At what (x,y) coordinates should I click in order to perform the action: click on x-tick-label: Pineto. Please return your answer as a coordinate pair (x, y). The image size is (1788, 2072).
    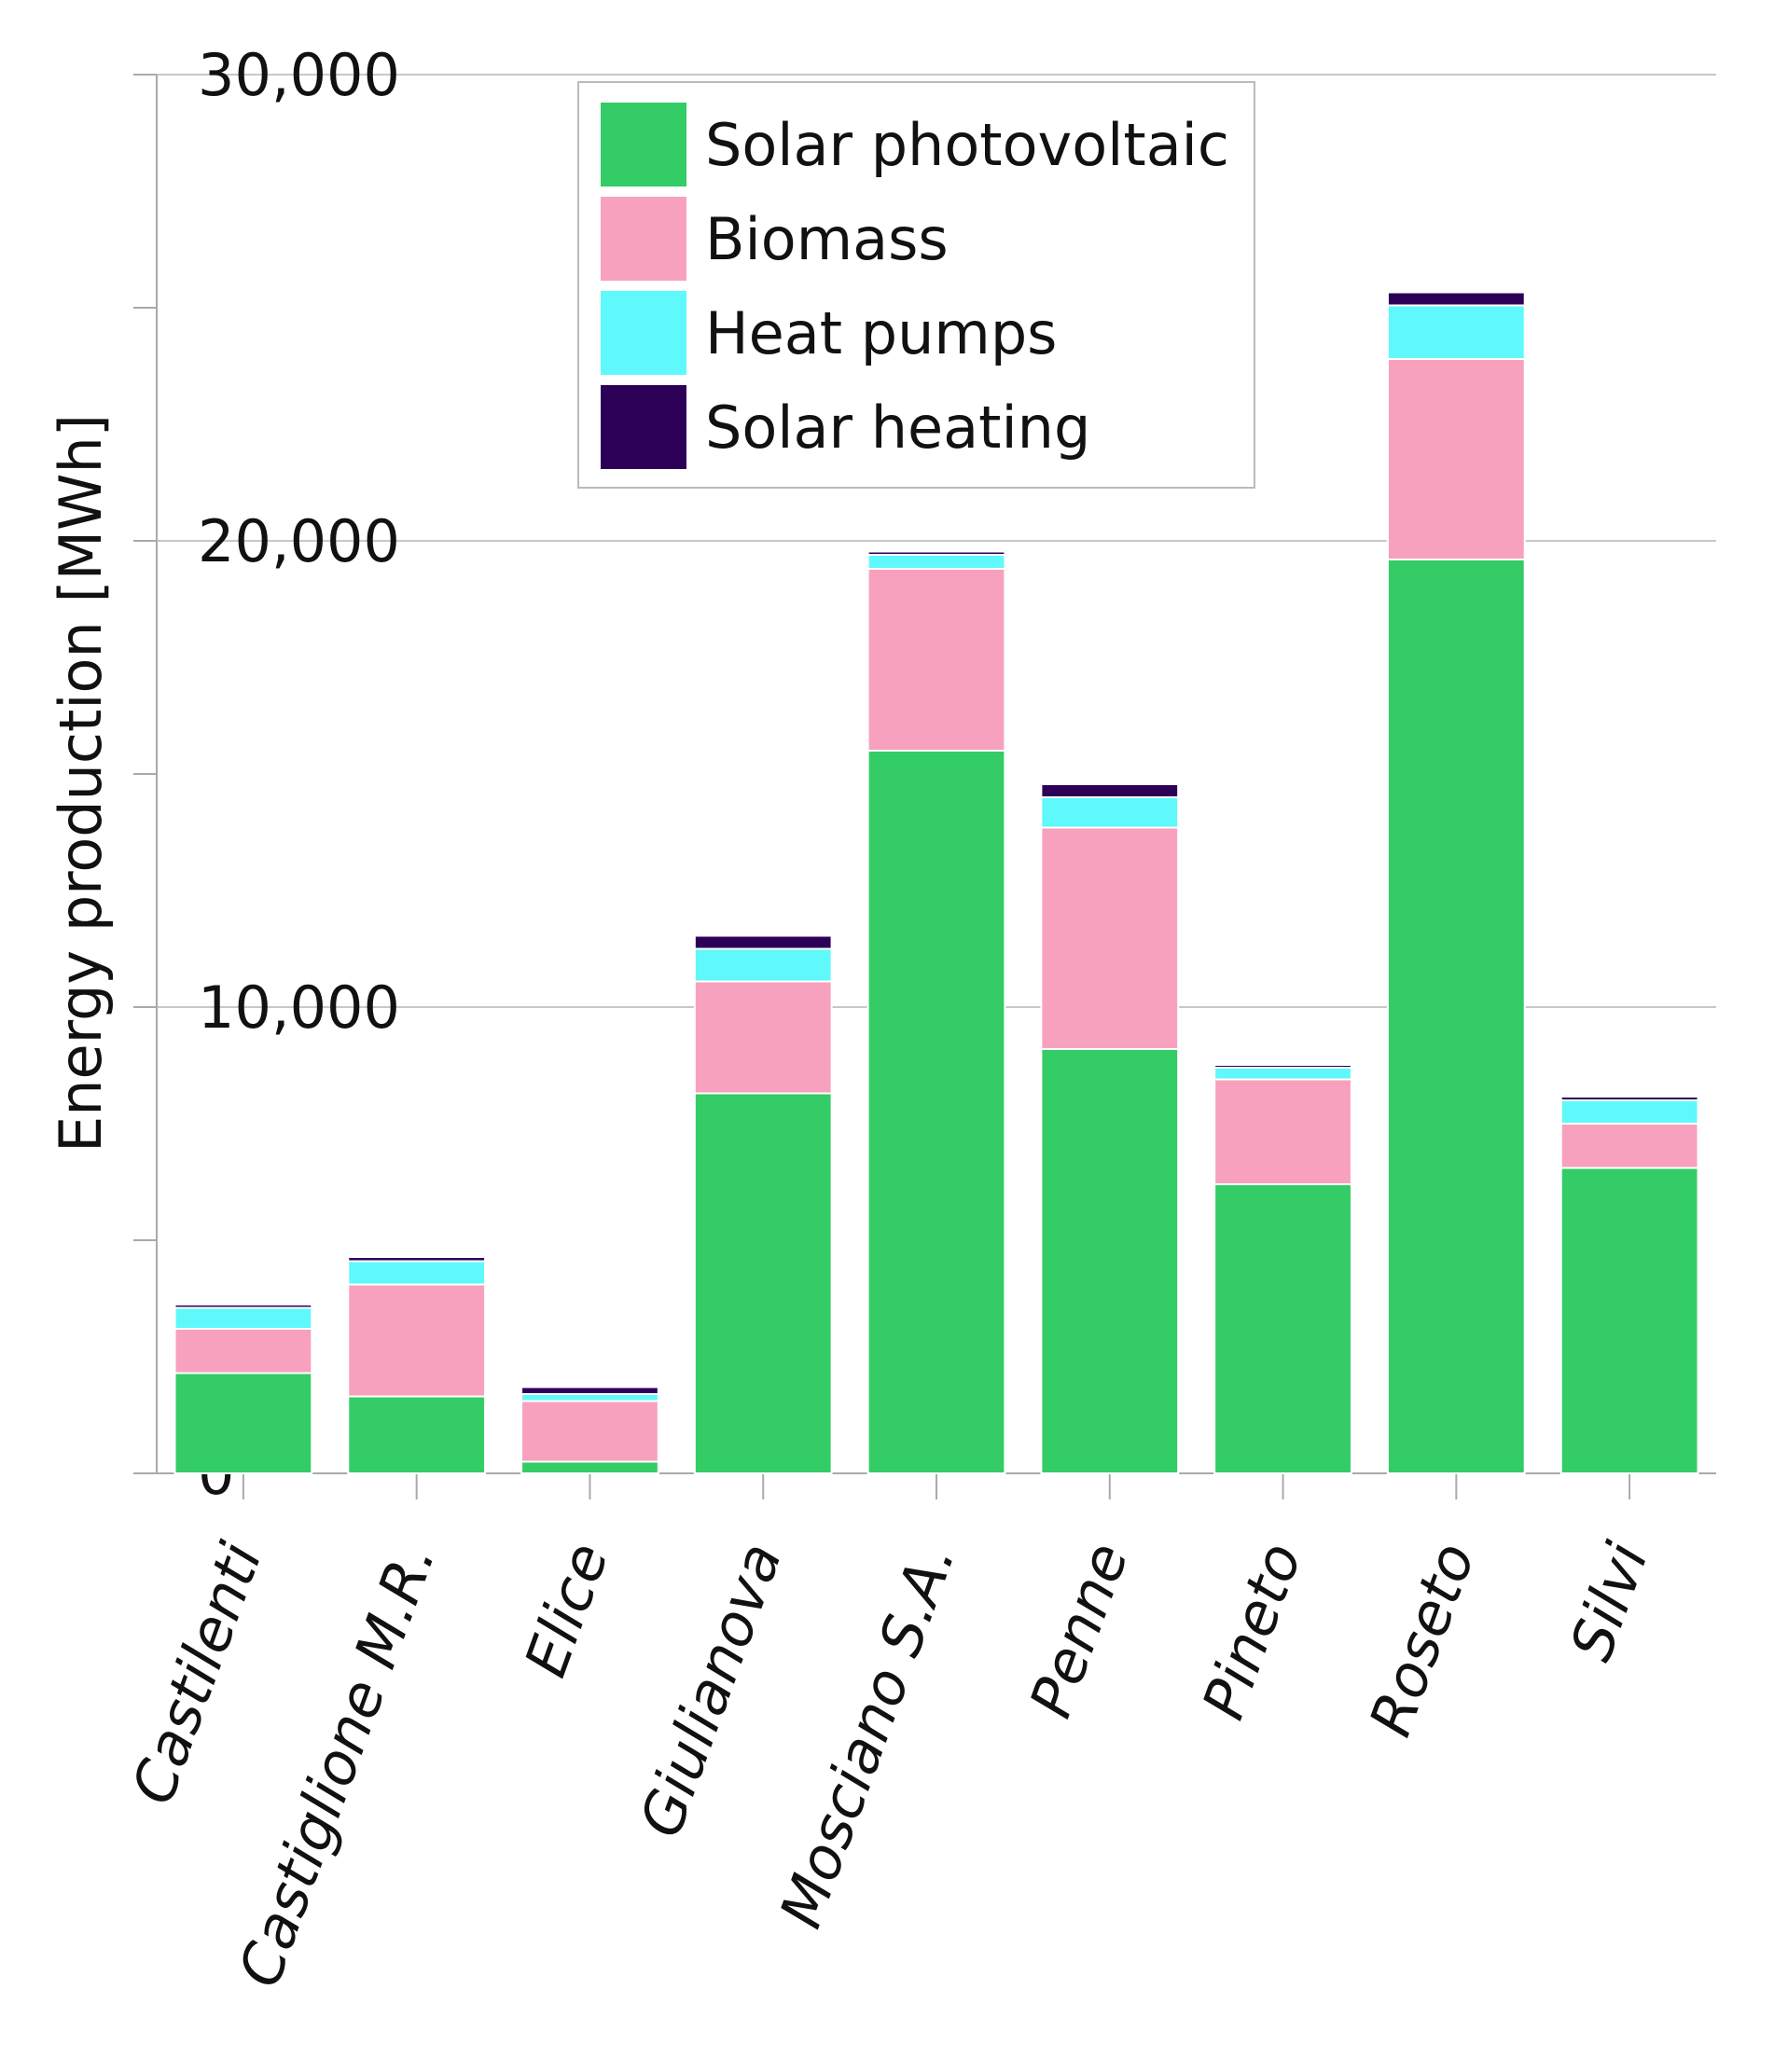
    Looking at the image, I should click on (1252, 1631).